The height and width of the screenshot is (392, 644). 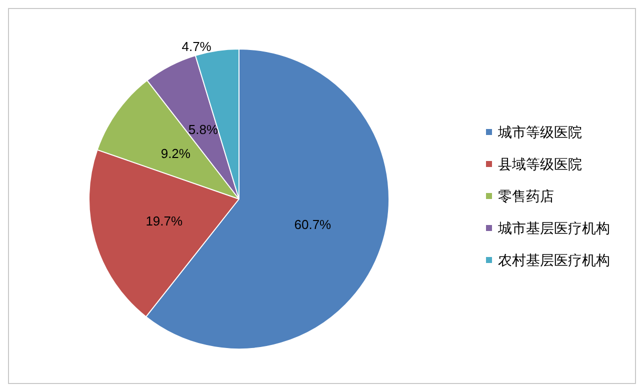 What do you see at coordinates (203, 130) in the screenshot?
I see `data-label: 5.8%` at bounding box center [203, 130].